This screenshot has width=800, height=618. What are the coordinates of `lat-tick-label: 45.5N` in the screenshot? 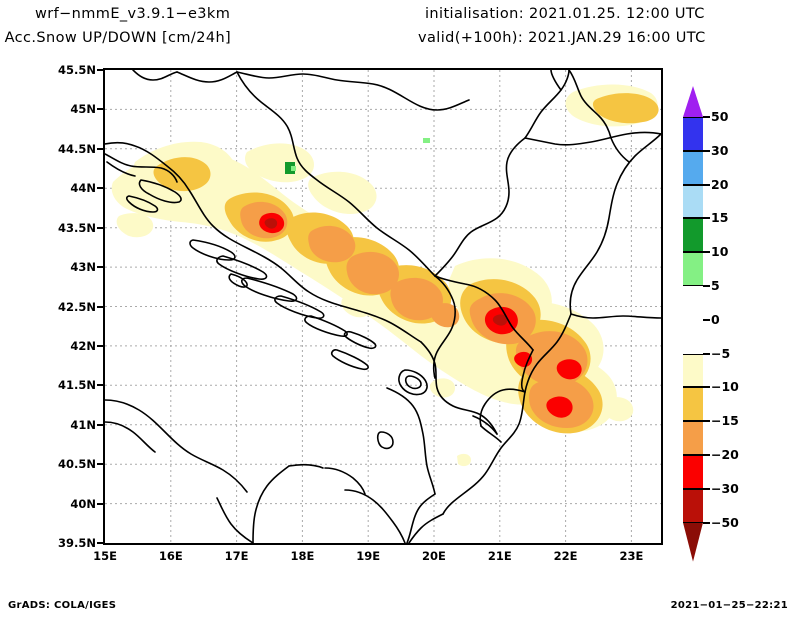 It's located at (77, 70).